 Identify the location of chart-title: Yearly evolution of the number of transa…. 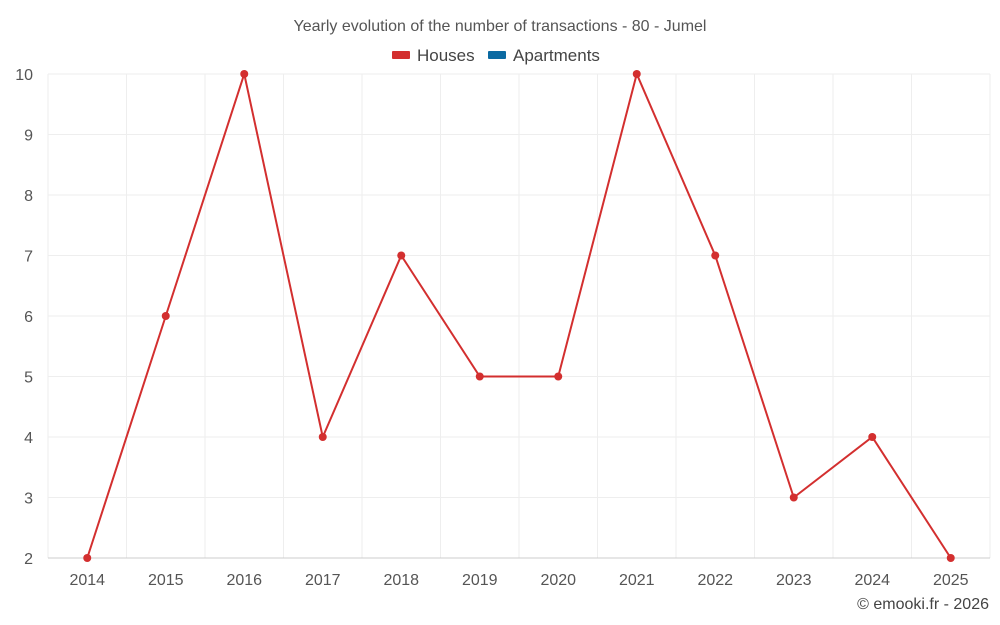
(500, 26).